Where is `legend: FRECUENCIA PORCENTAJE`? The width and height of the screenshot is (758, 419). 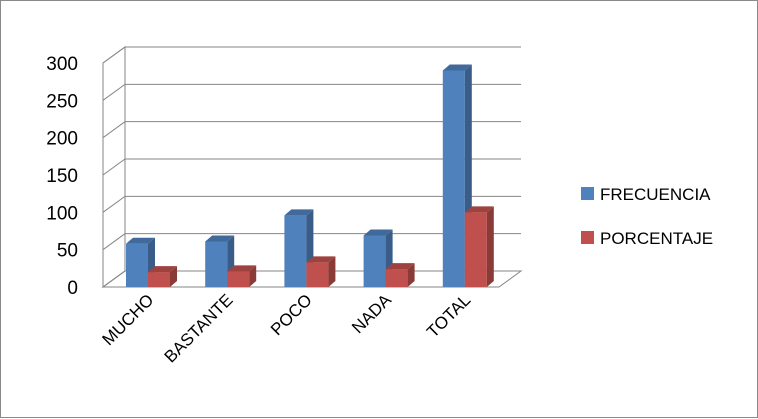 legend: FRECUENCIA PORCENTAJE is located at coordinates (647, 216).